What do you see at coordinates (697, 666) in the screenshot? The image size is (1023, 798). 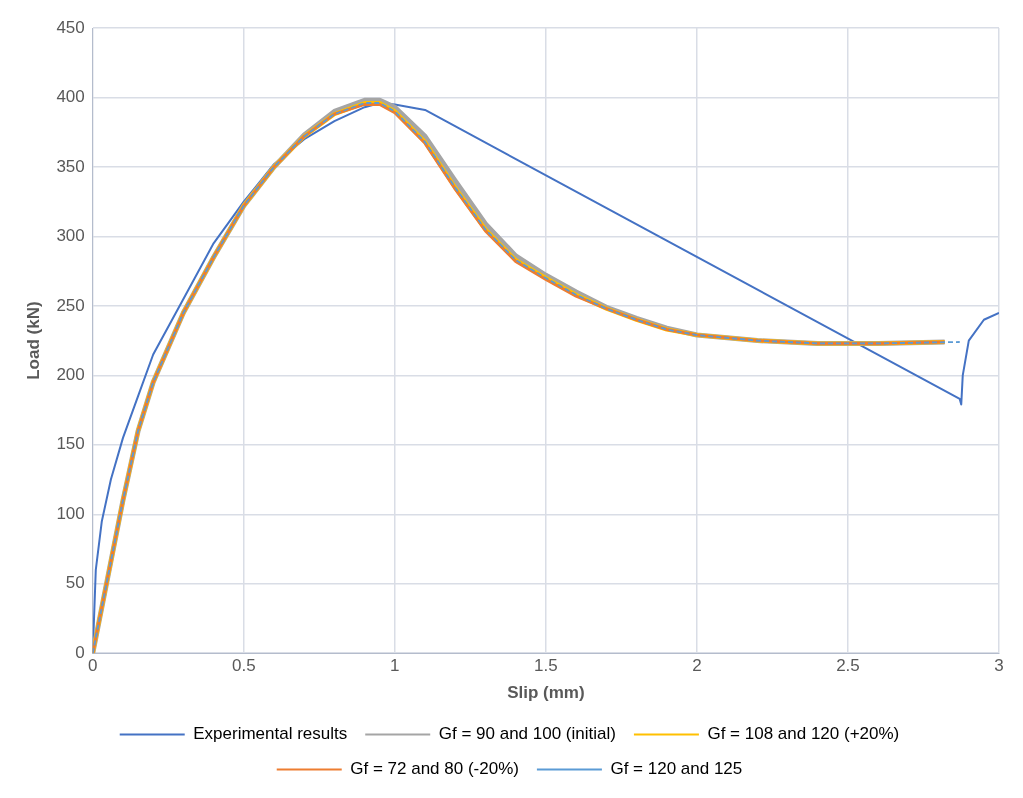 I see `x-tick-label: 2` at bounding box center [697, 666].